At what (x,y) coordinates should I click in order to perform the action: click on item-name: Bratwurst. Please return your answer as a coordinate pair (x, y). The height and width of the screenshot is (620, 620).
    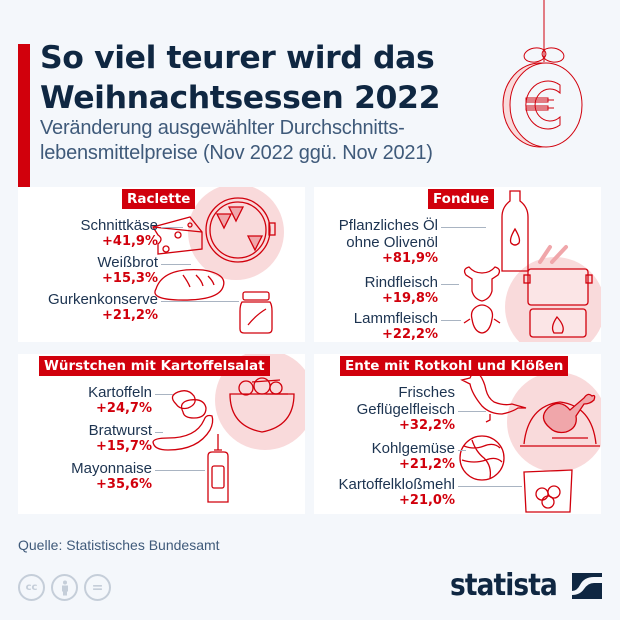
    Looking at the image, I should click on (120, 430).